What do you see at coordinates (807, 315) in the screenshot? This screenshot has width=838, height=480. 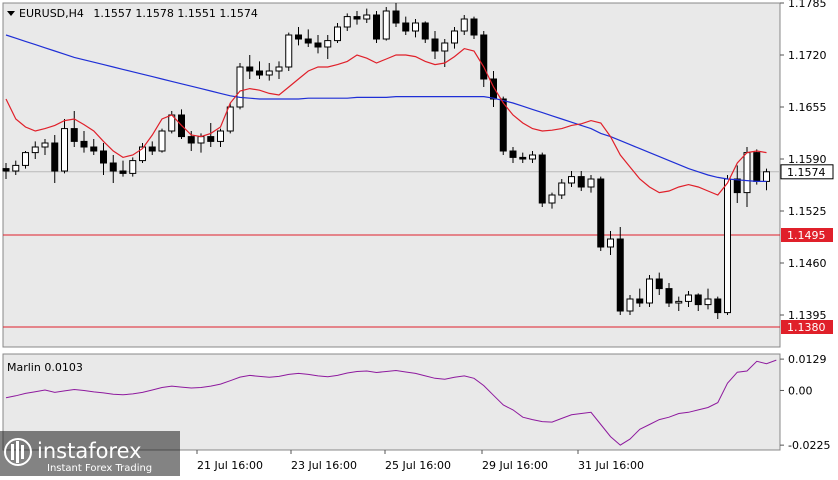 I see `y-tick-label: 1.1395` at bounding box center [807, 315].